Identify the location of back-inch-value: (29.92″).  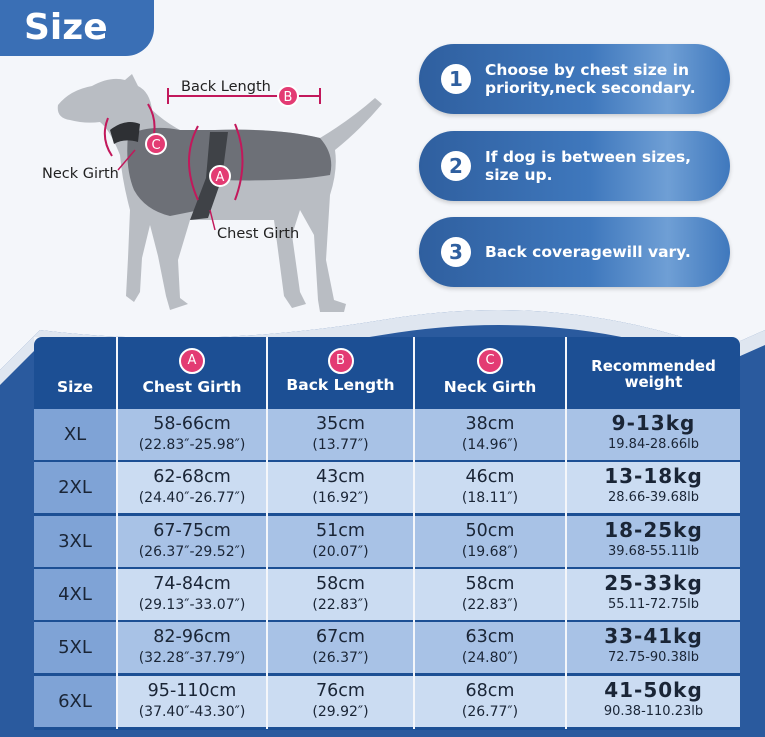
(340, 711).